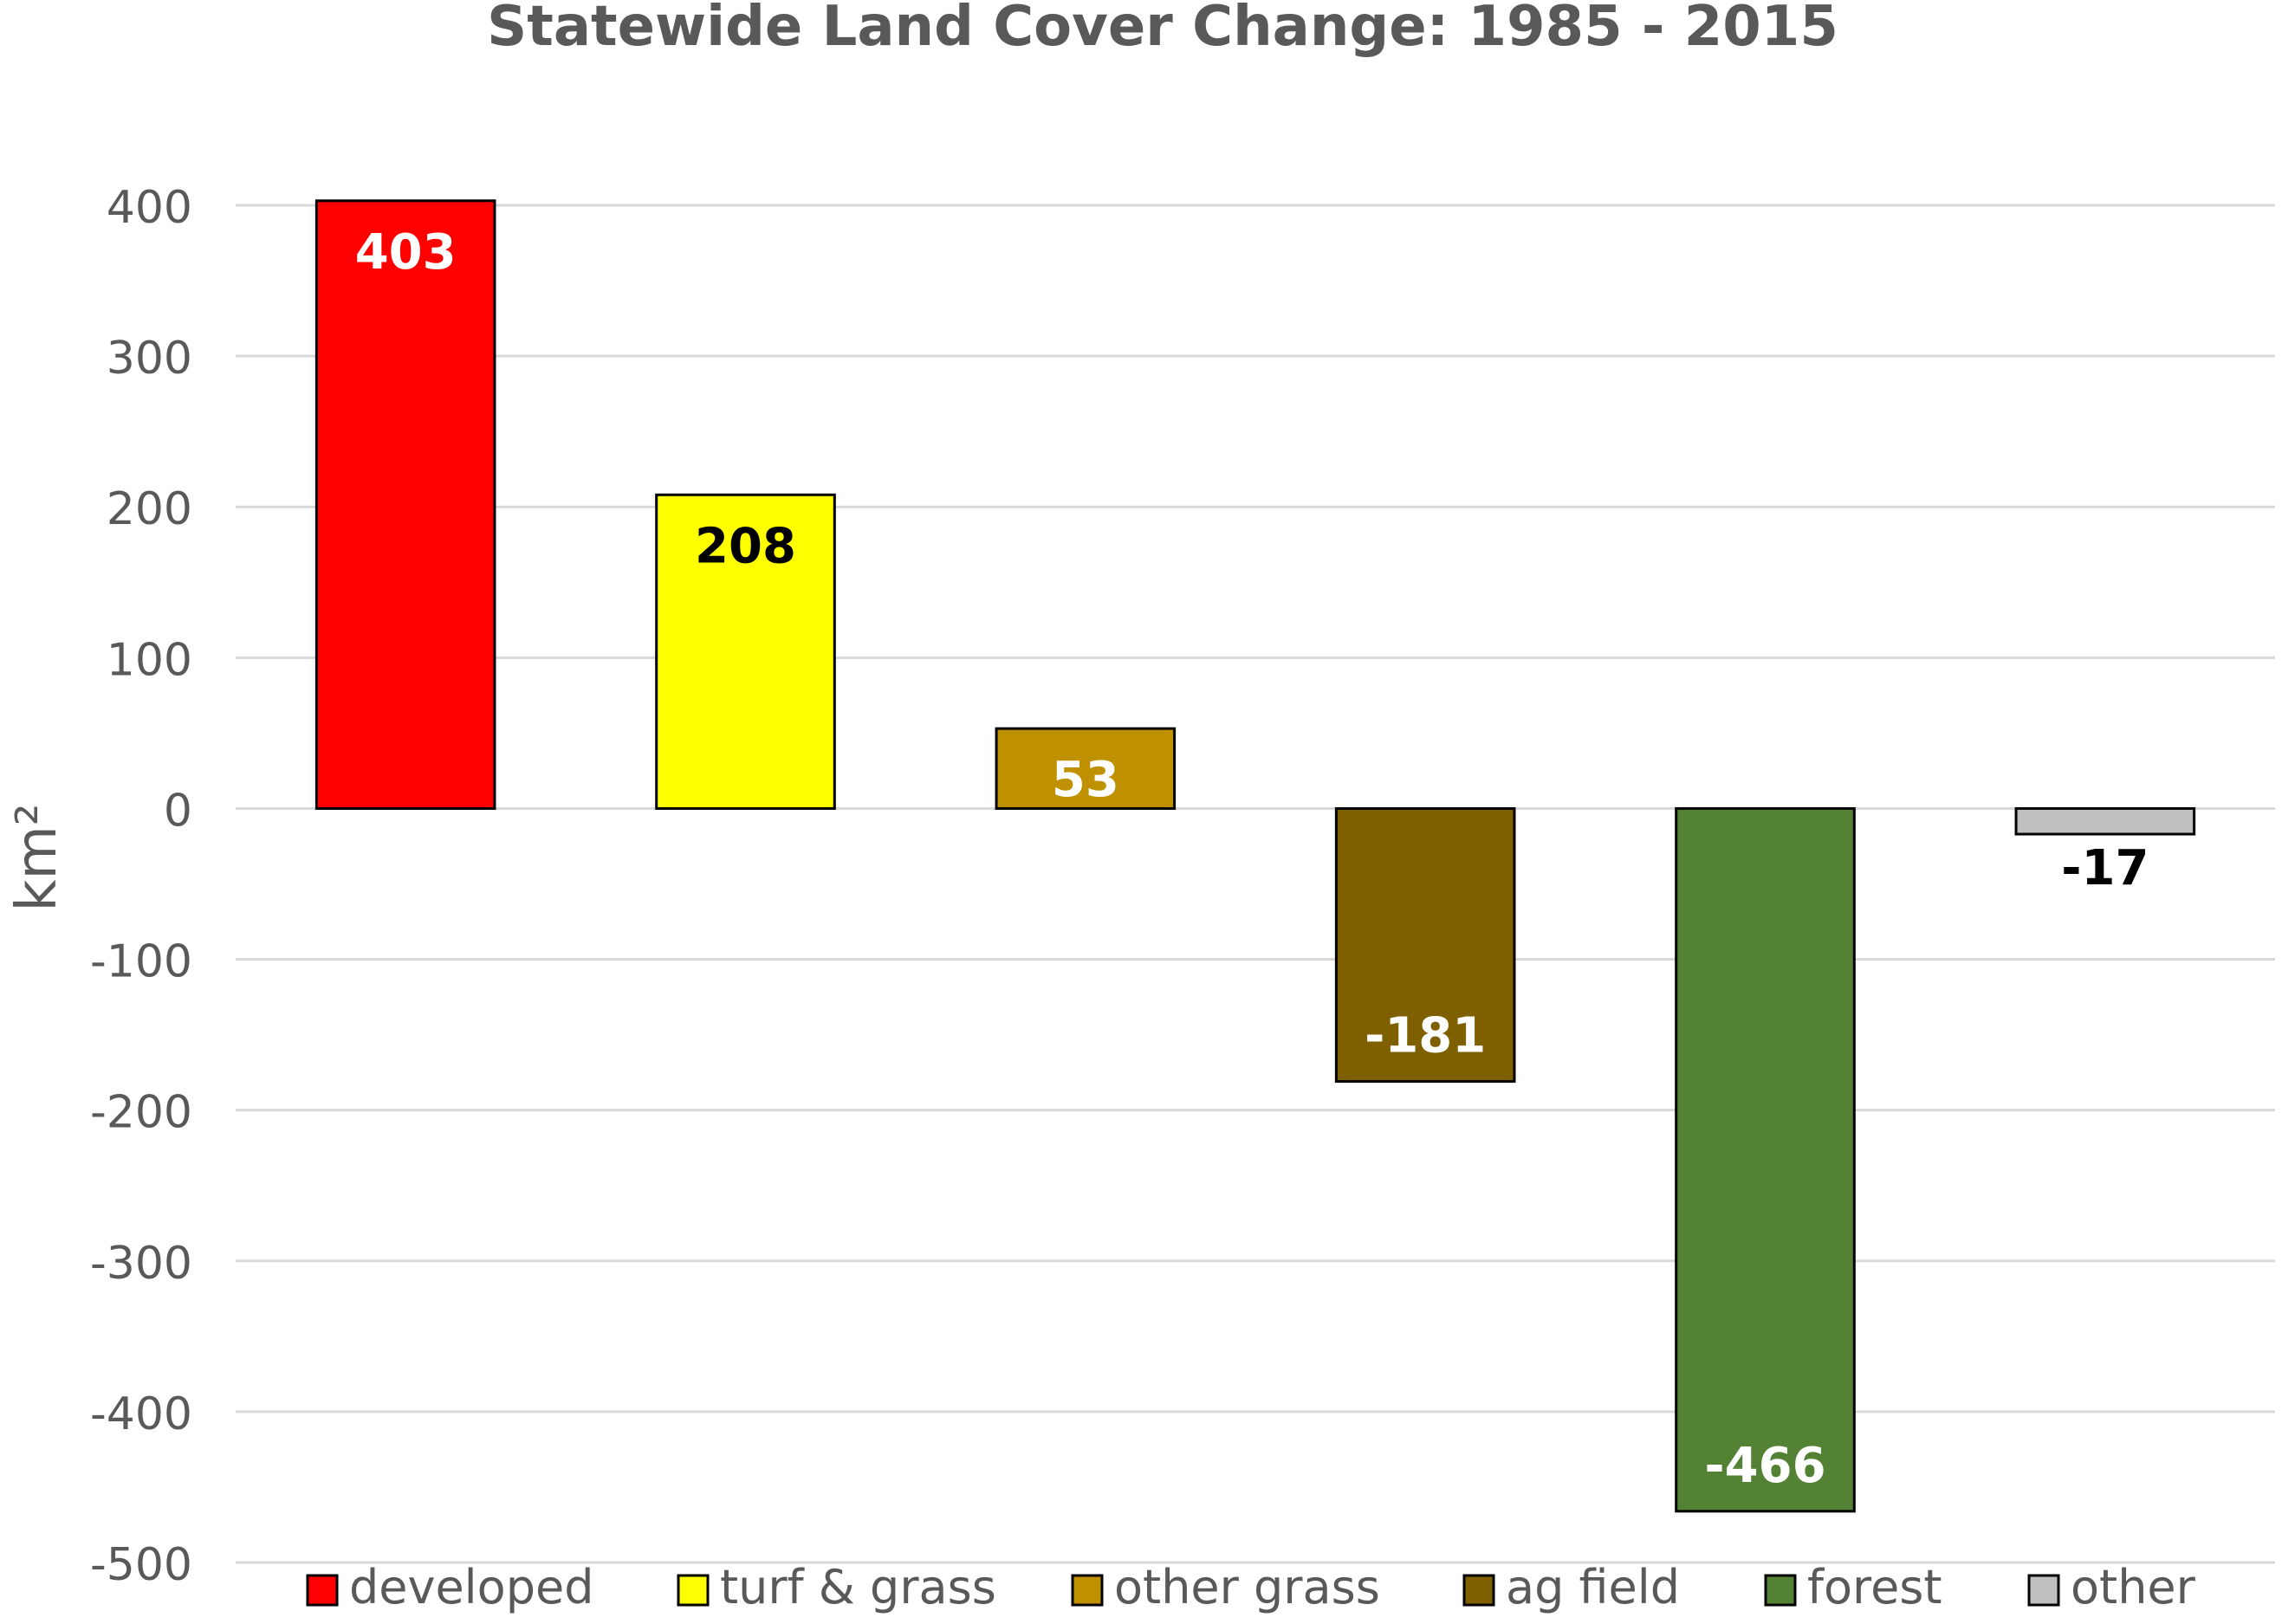 Image resolution: width=2282 pixels, height=1624 pixels. I want to click on data-label: -181, so click(1425, 1036).